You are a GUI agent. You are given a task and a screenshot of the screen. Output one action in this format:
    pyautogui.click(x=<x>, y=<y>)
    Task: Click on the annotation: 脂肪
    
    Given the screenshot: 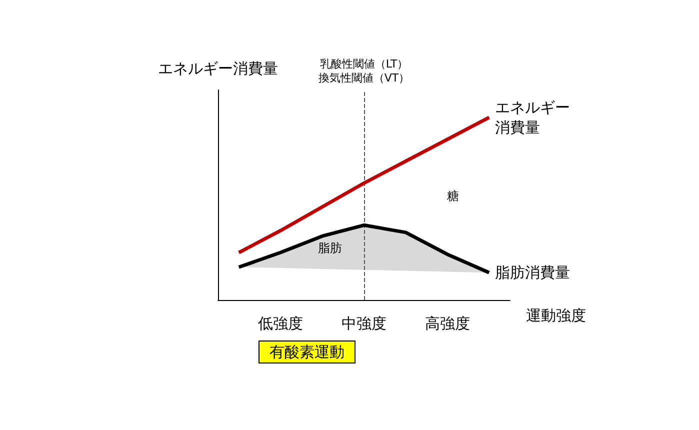 What is the action you would take?
    pyautogui.click(x=330, y=248)
    